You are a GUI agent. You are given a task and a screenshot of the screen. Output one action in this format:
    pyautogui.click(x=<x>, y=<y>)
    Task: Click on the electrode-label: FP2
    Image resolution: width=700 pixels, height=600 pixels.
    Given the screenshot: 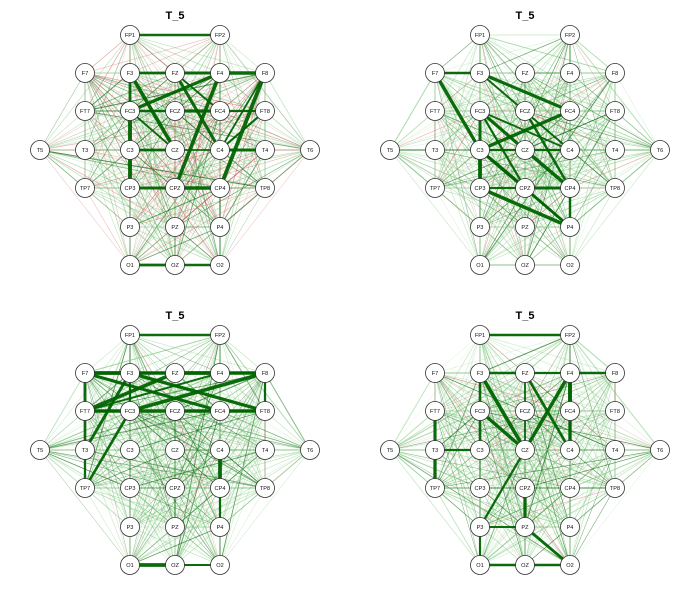 What is the action you would take?
    pyautogui.click(x=570, y=36)
    